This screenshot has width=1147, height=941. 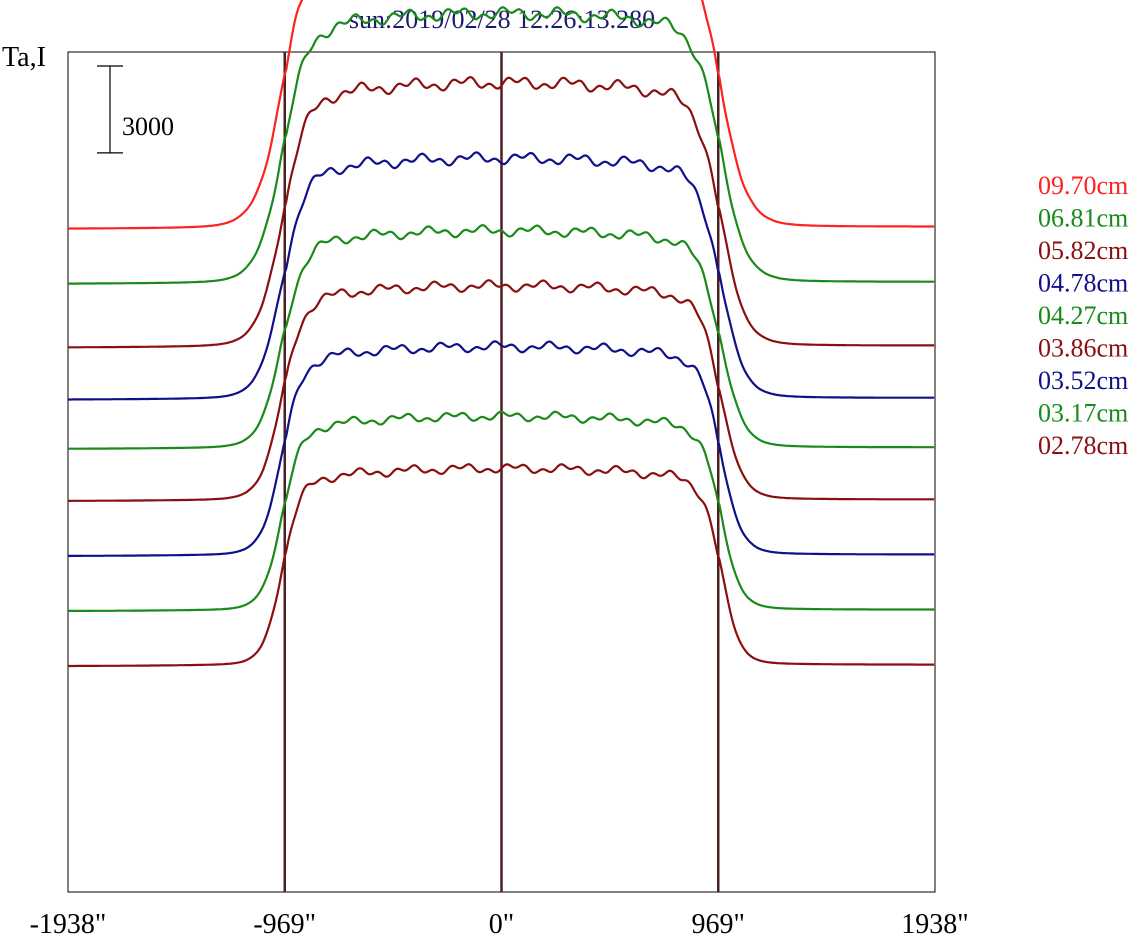 What do you see at coordinates (135, 109) in the screenshot?
I see `scale-bar: 3000` at bounding box center [135, 109].